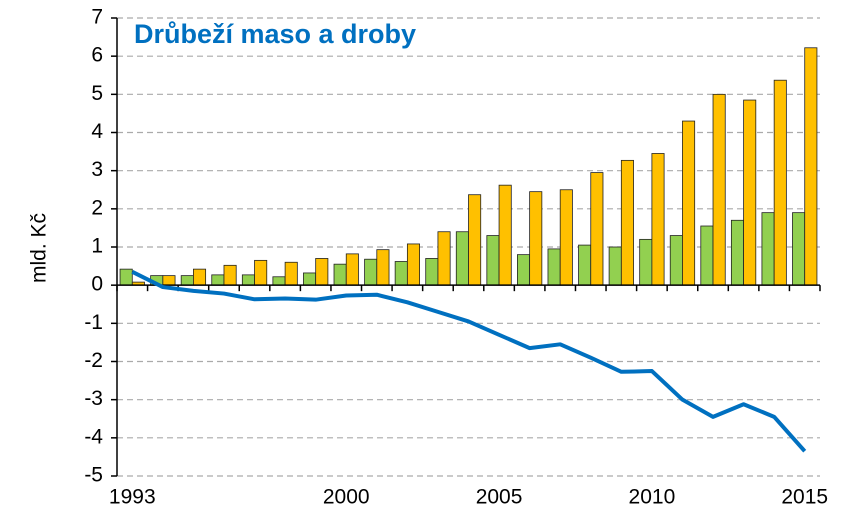  What do you see at coordinates (499, 497) in the screenshot?
I see `x-tick-label: 2005` at bounding box center [499, 497].